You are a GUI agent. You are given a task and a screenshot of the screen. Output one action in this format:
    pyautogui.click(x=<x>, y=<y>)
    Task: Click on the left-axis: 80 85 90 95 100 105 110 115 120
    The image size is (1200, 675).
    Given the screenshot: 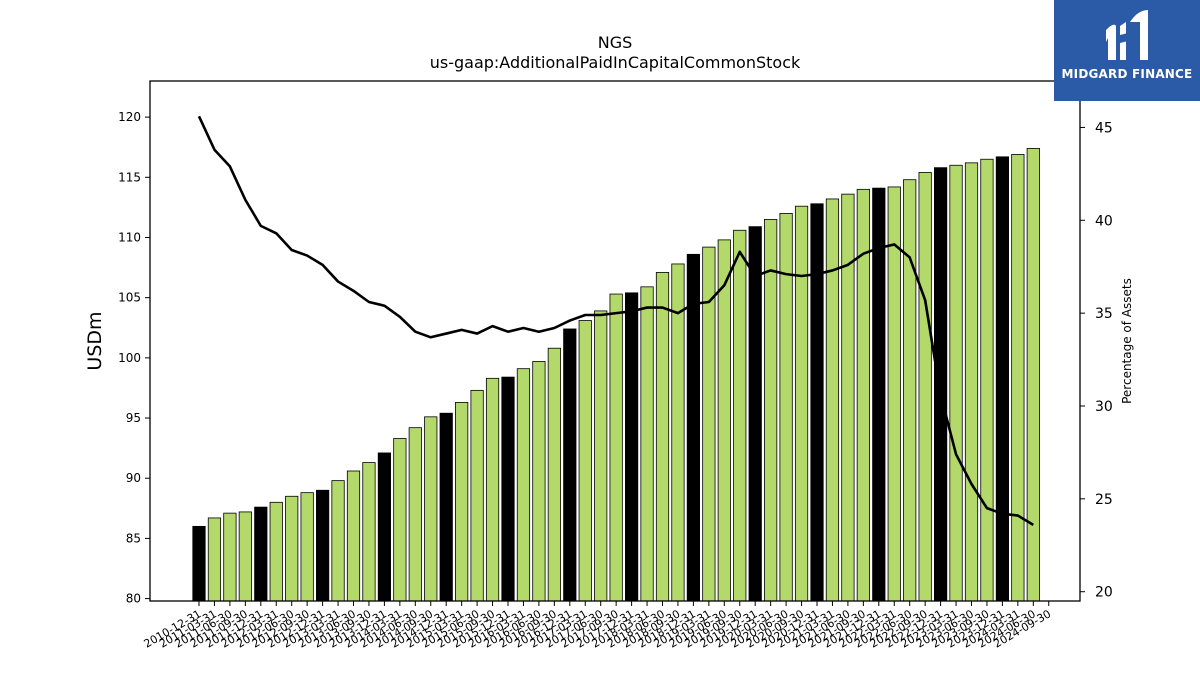 What is the action you would take?
    pyautogui.click(x=134, y=358)
    